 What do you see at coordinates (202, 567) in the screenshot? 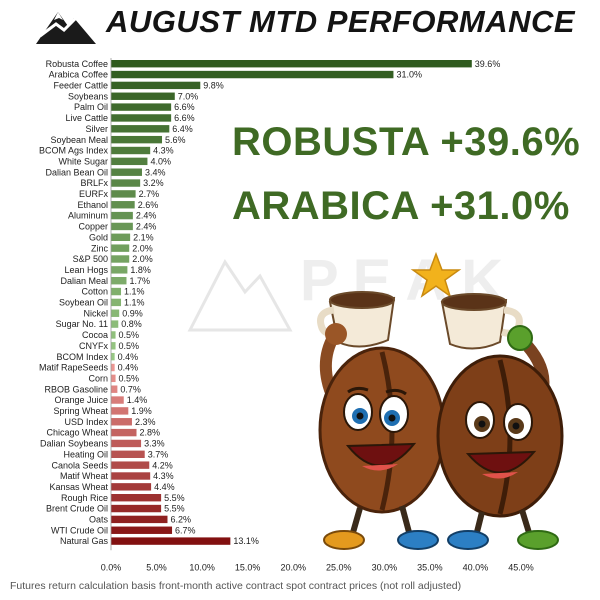
I see `x-tick-label: 10.0%` at bounding box center [202, 567].